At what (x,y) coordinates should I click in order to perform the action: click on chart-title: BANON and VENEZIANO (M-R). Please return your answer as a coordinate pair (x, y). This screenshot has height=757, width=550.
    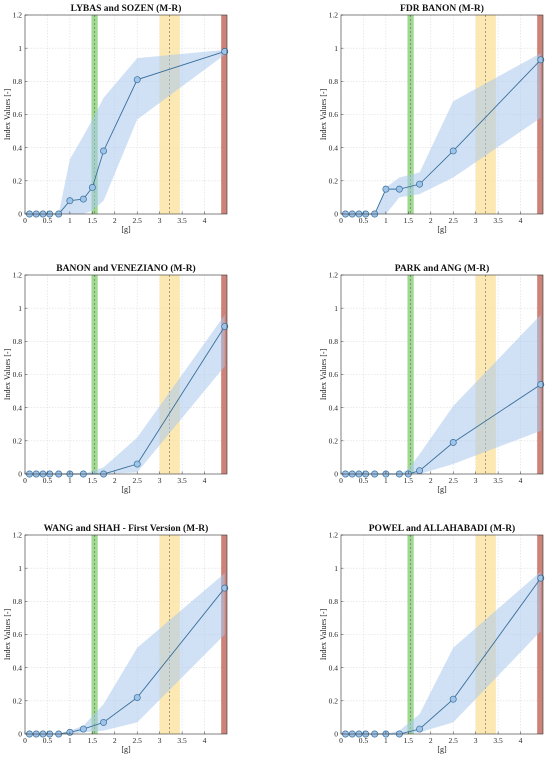
    Looking at the image, I should click on (125, 268).